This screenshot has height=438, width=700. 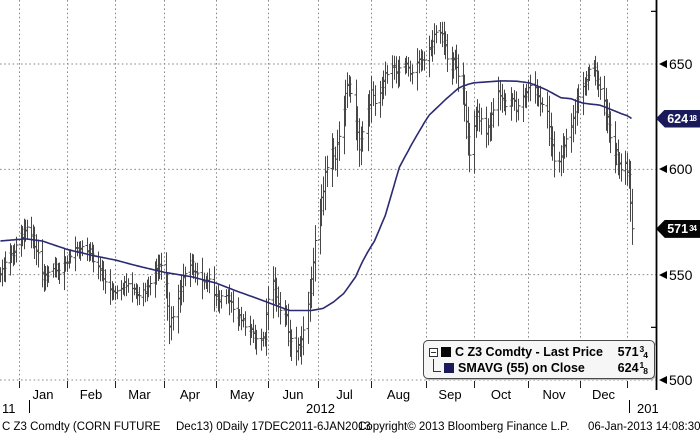 What do you see at coordinates (603, 394) in the screenshot?
I see `month-label-dec: Dec` at bounding box center [603, 394].